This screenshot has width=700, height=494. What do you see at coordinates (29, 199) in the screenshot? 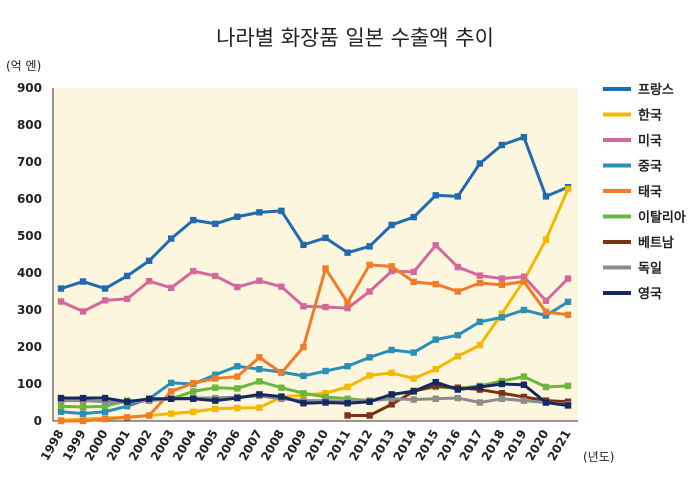
I see `y-tick-label: 600` at bounding box center [29, 199].